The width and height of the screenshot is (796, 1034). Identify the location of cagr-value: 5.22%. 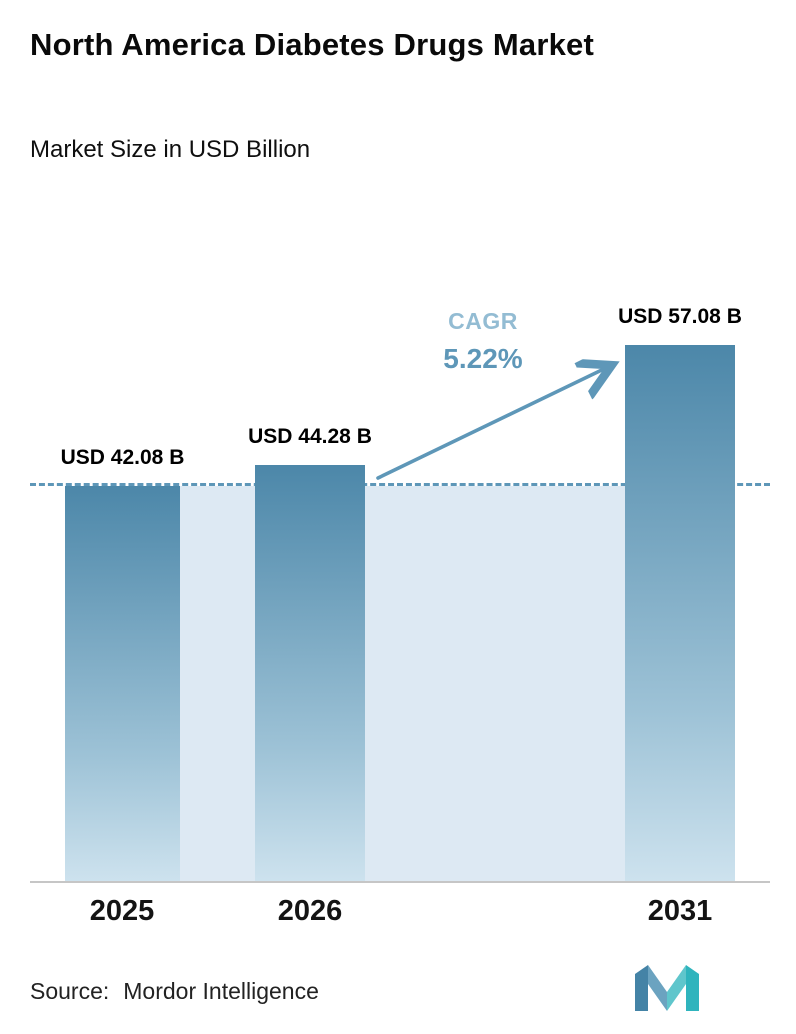
(483, 358).